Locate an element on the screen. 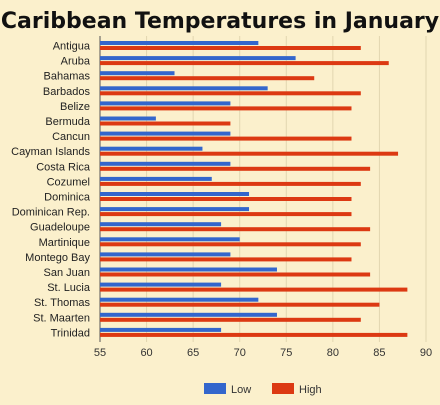  category-label: Bahamas is located at coordinates (67, 77).